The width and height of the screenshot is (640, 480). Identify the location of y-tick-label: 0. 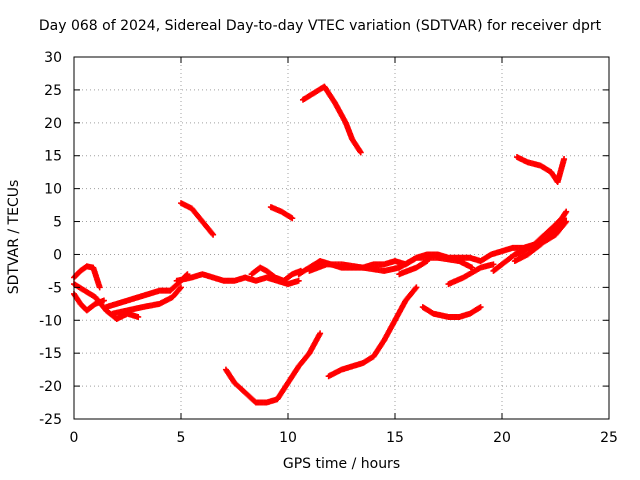
(57, 255).